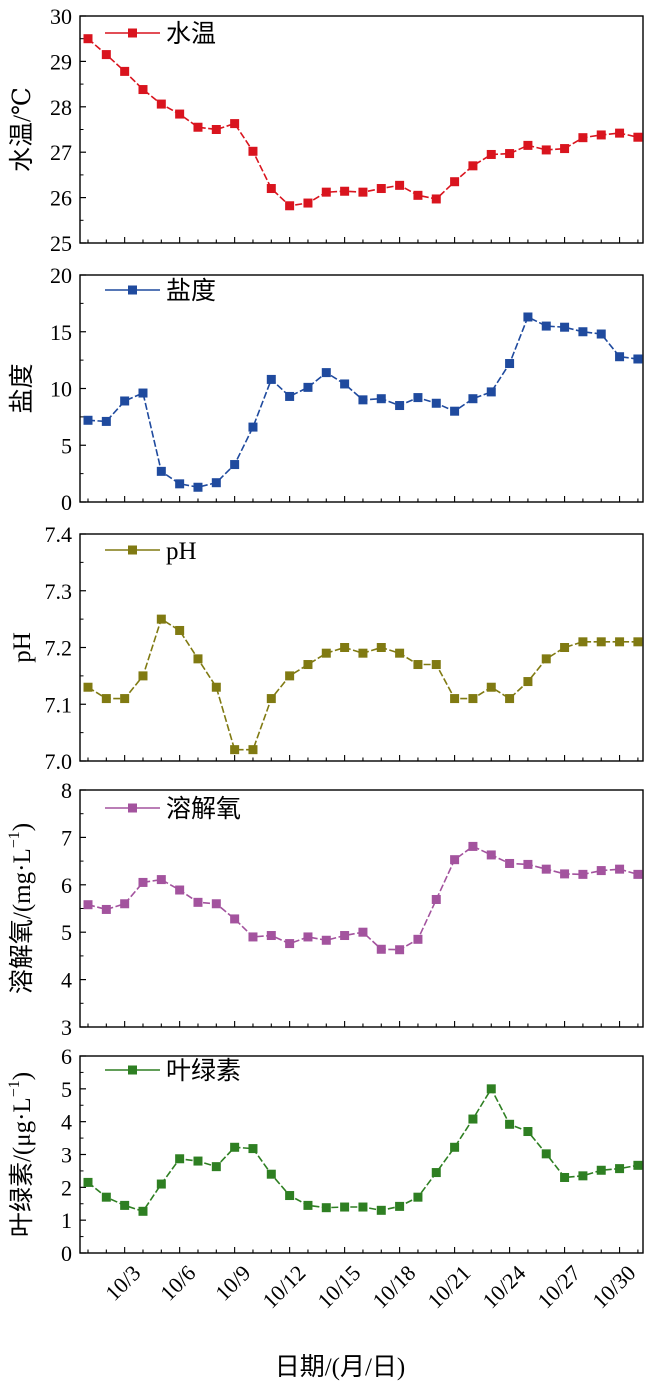  What do you see at coordinates (232, 1282) in the screenshot?
I see `x-tick-label: 10/9` at bounding box center [232, 1282].